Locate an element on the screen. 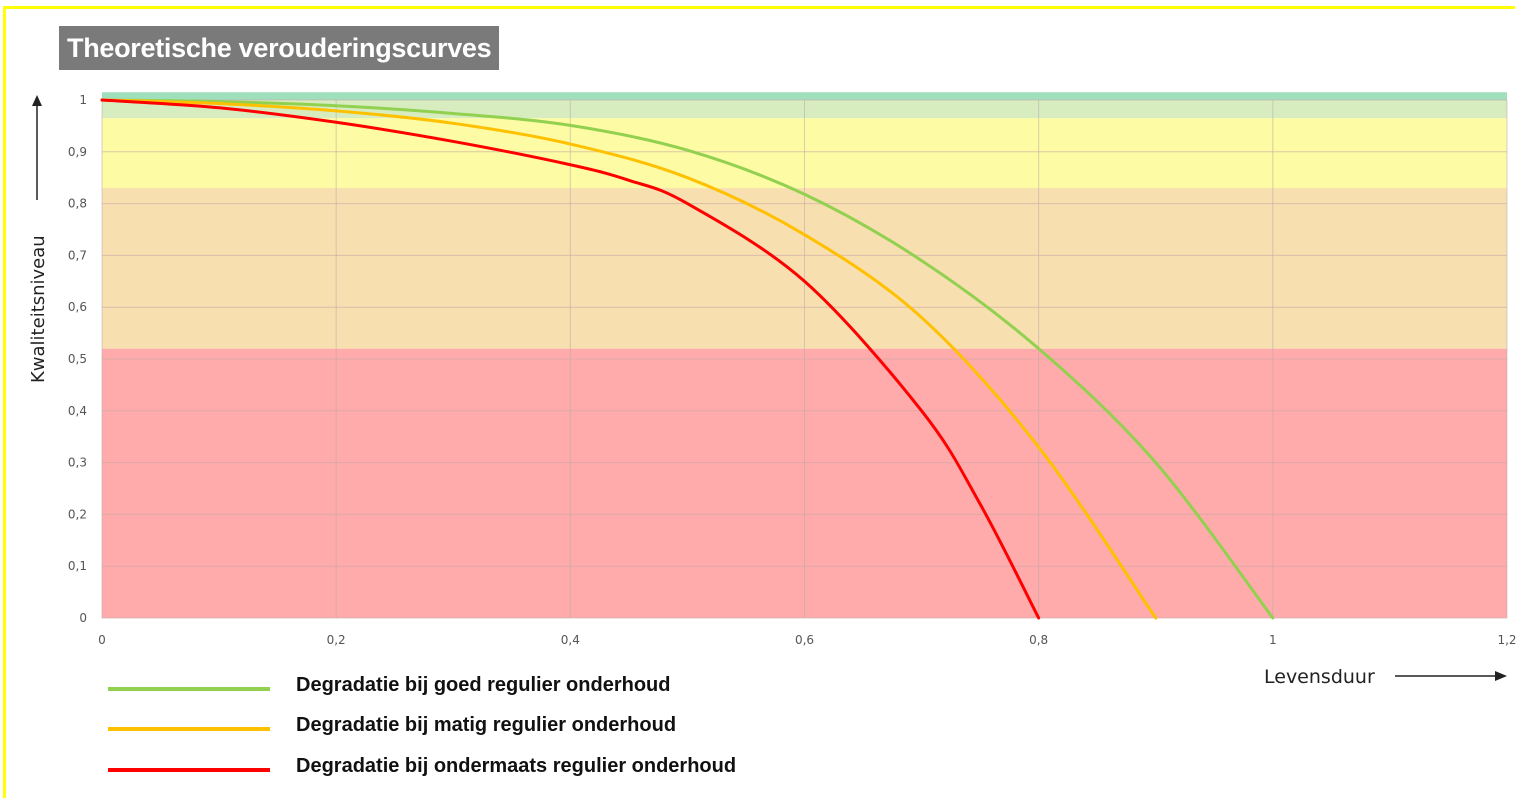 This screenshot has width=1522, height=802. x-axis-label: Levensduur is located at coordinates (1319, 677).